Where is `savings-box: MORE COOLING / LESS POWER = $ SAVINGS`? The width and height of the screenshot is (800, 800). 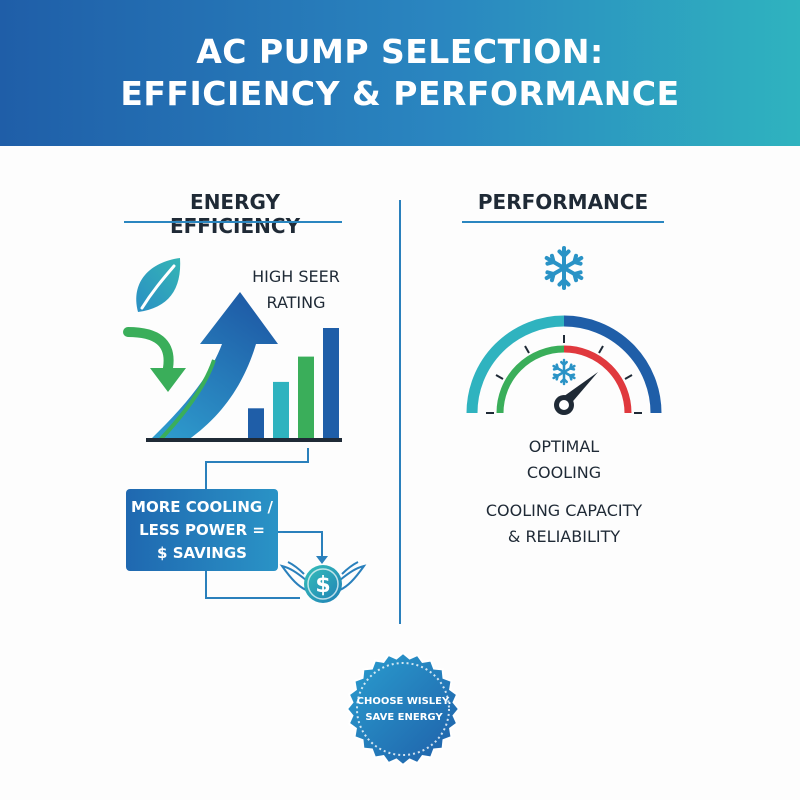 savings-box: MORE COOLING / LESS POWER = $ SAVINGS is located at coordinates (202, 530).